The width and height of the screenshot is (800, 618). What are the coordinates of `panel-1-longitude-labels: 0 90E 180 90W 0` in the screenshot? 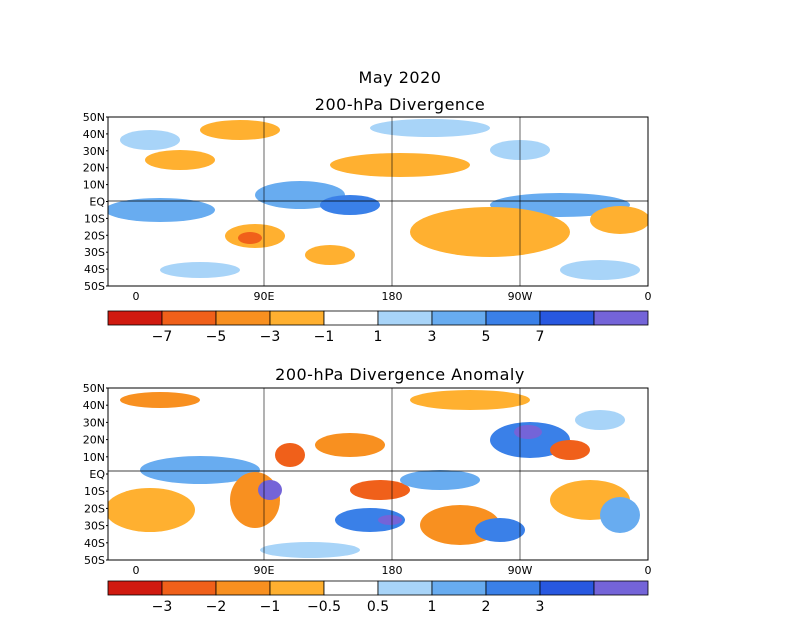 It's located at (392, 296).